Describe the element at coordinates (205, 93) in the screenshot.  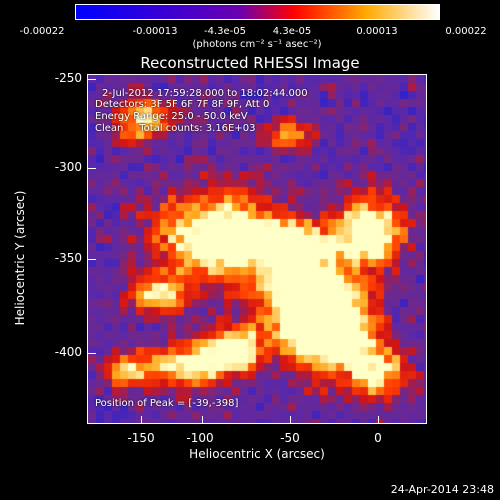
I see `info-time-range: 2-Jul-2012 17:59:28.000 to 18:02:44.000` at that location.